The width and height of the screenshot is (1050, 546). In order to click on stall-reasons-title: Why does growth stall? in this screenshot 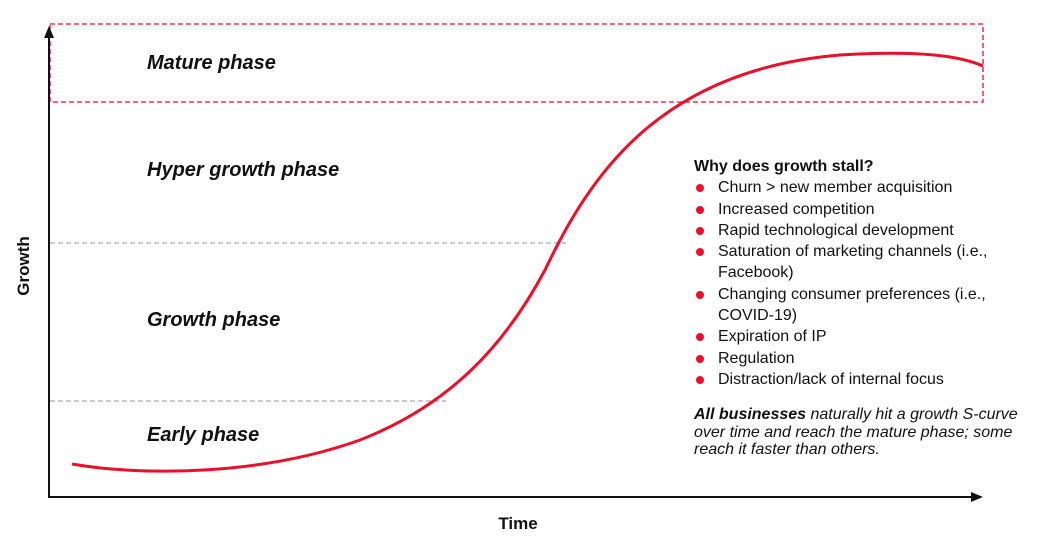, I will do `click(784, 166)`.